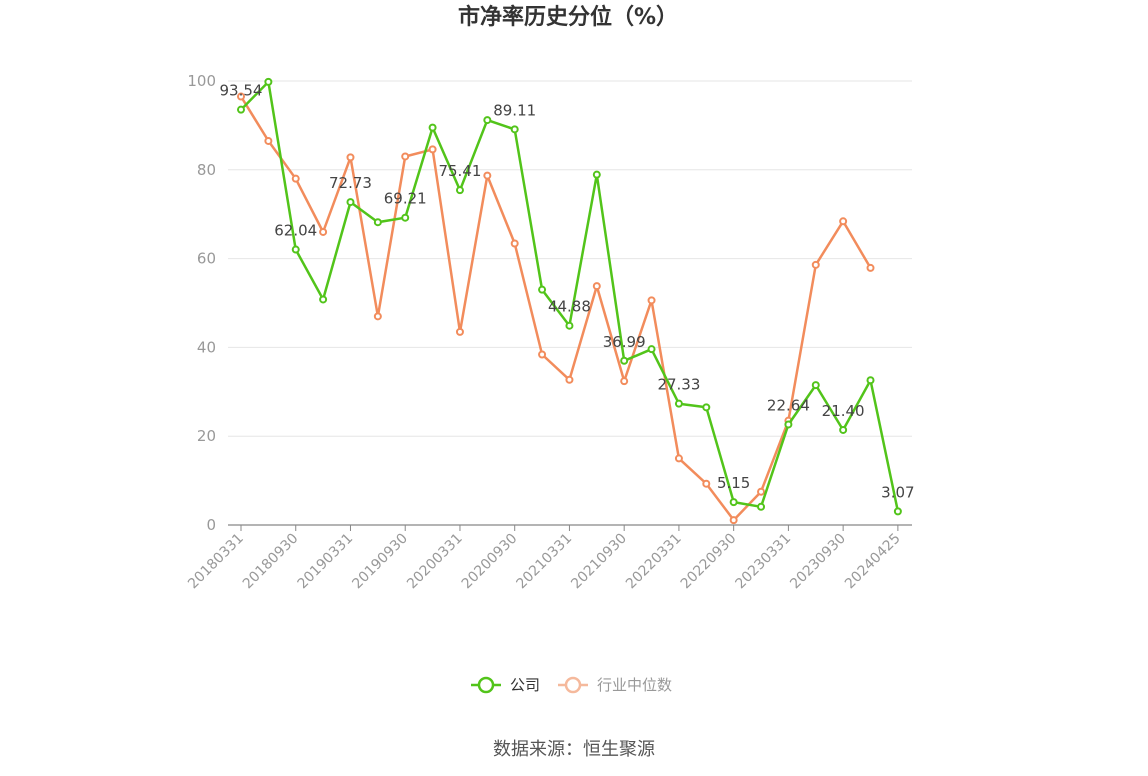  What do you see at coordinates (490, 562) in the screenshot?
I see `x-tick-label: 20200930` at bounding box center [490, 562].